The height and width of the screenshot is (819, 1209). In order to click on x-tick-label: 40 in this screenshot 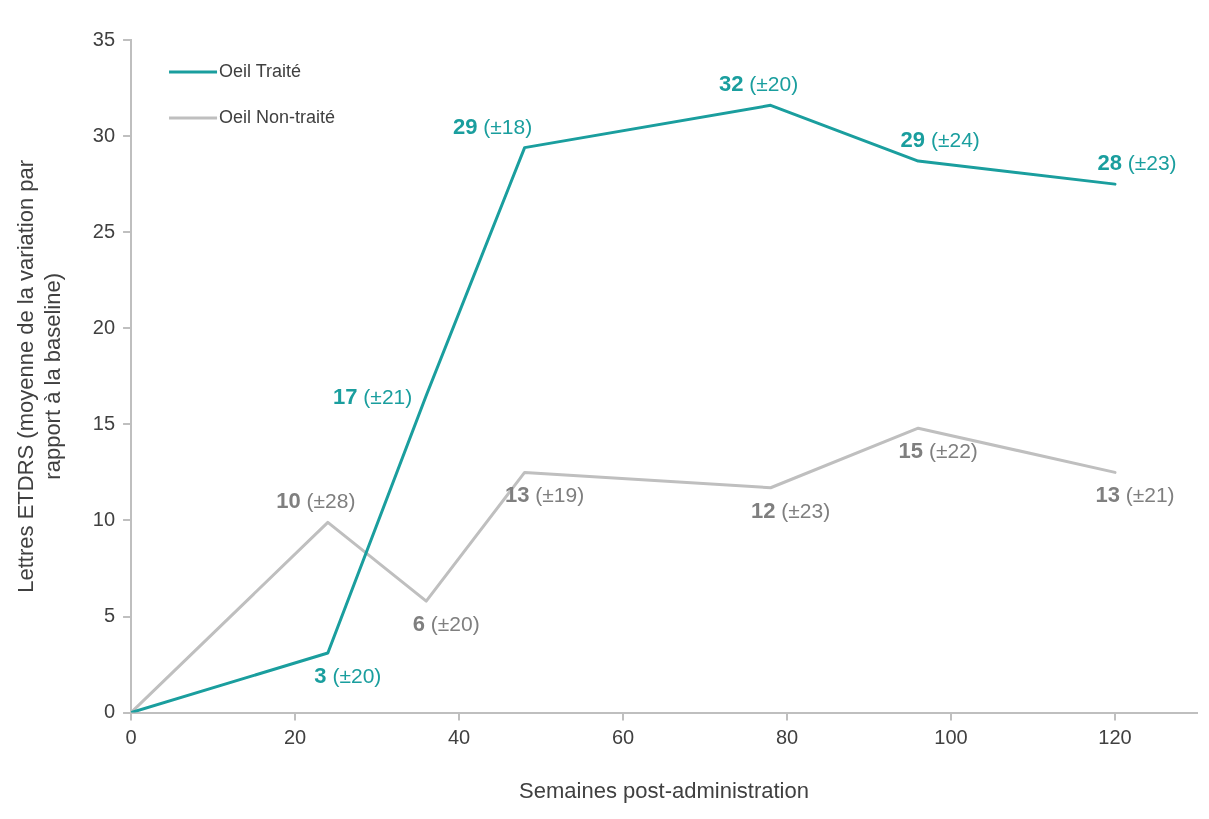, I will do `click(459, 737)`.